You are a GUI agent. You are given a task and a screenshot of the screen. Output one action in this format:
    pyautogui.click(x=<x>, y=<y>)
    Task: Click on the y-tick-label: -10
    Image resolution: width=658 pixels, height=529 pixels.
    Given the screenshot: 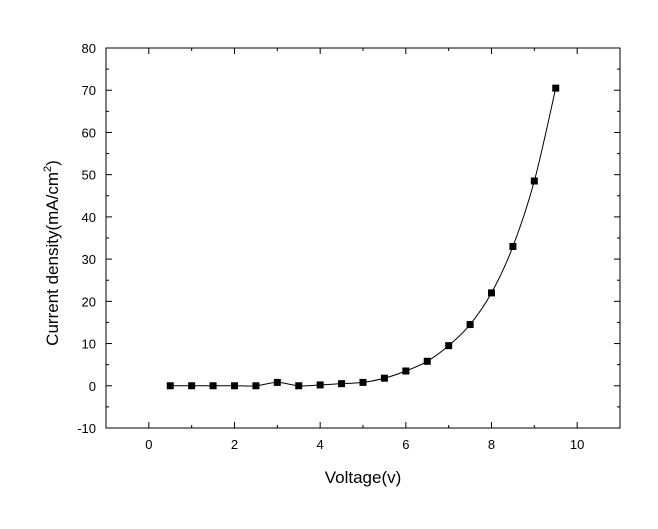 What is the action you would take?
    pyautogui.click(x=86, y=428)
    